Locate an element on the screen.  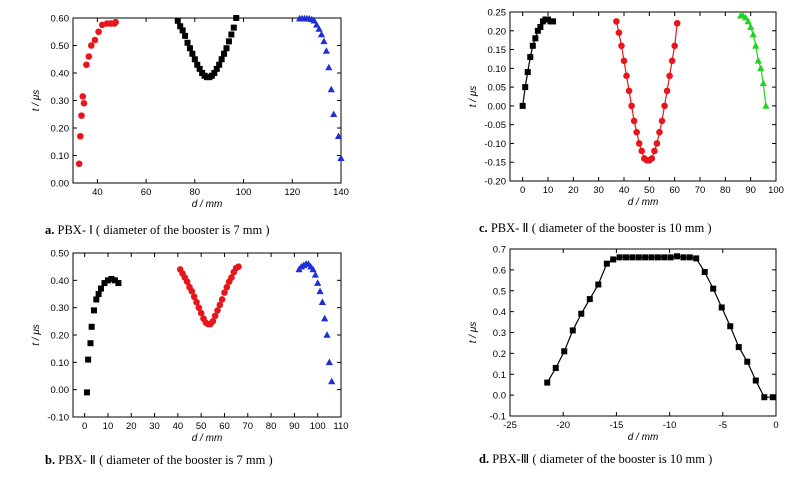
y-tick-label: 0.10 is located at coordinates (60, 156).